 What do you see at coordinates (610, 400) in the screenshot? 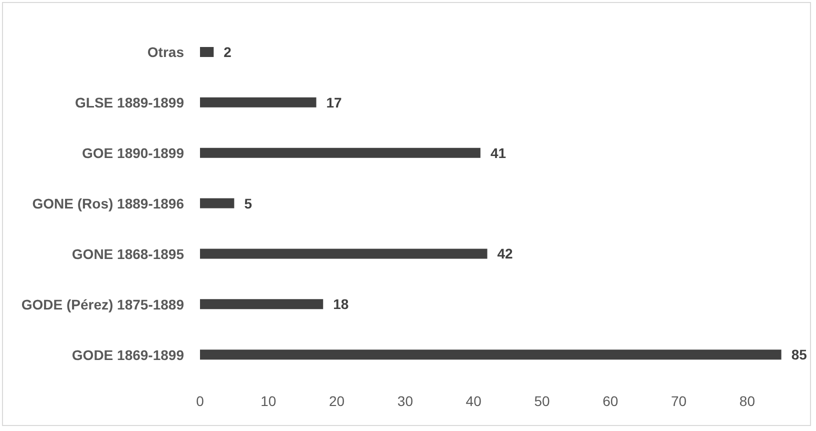
I see `x-tick-label: 60` at bounding box center [610, 400].